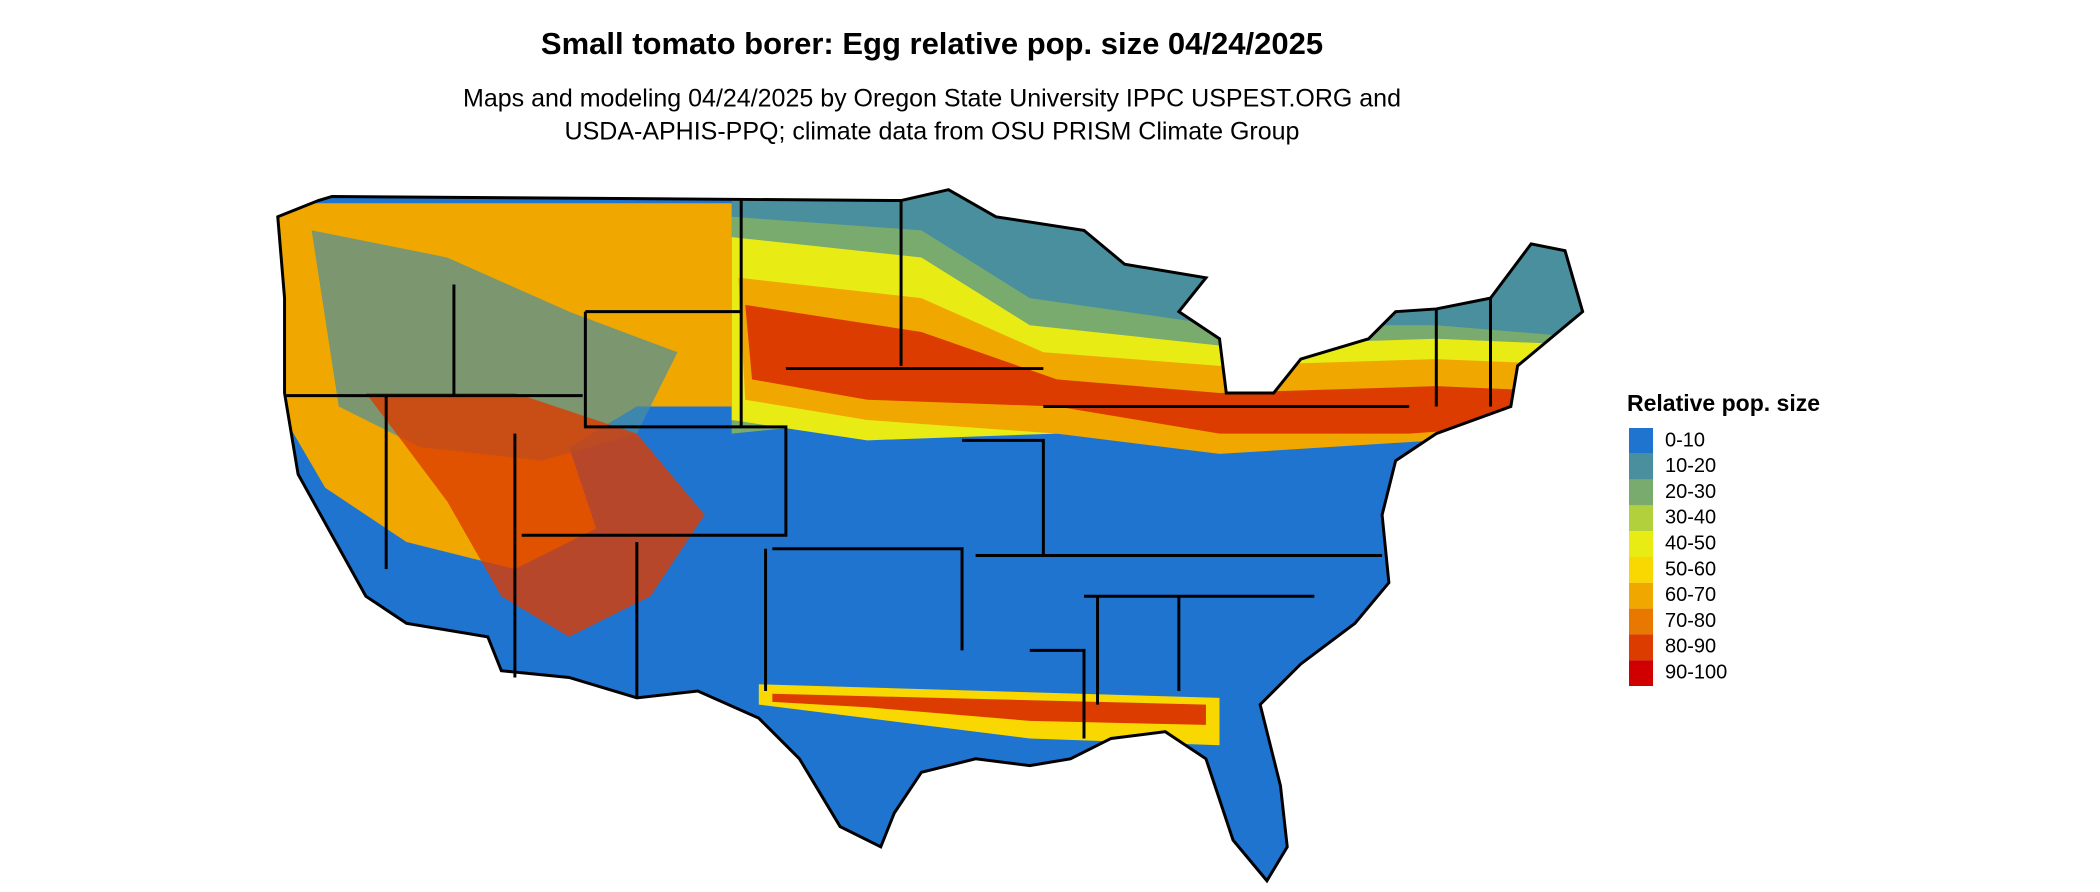 The image size is (2100, 892). What do you see at coordinates (1690, 492) in the screenshot?
I see `legend-label: 20-30` at bounding box center [1690, 492].